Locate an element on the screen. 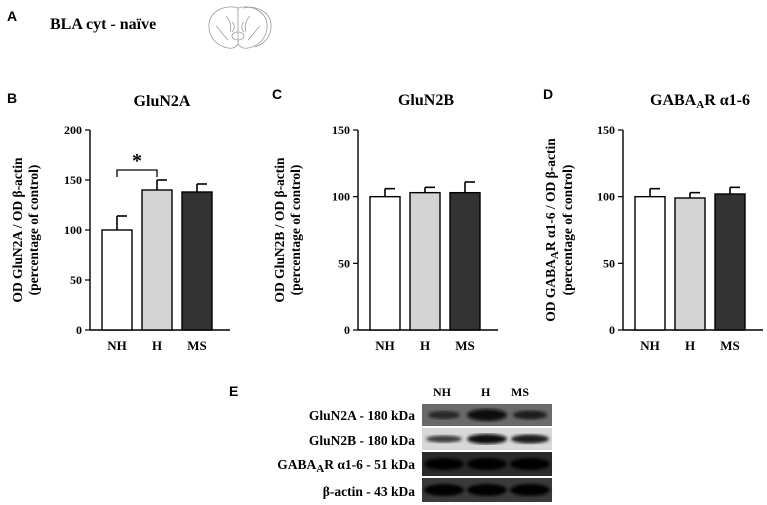 The height and width of the screenshot is (505, 767). blot-label-beta-actin: β-actin - 43 kDa is located at coordinates (368, 491).